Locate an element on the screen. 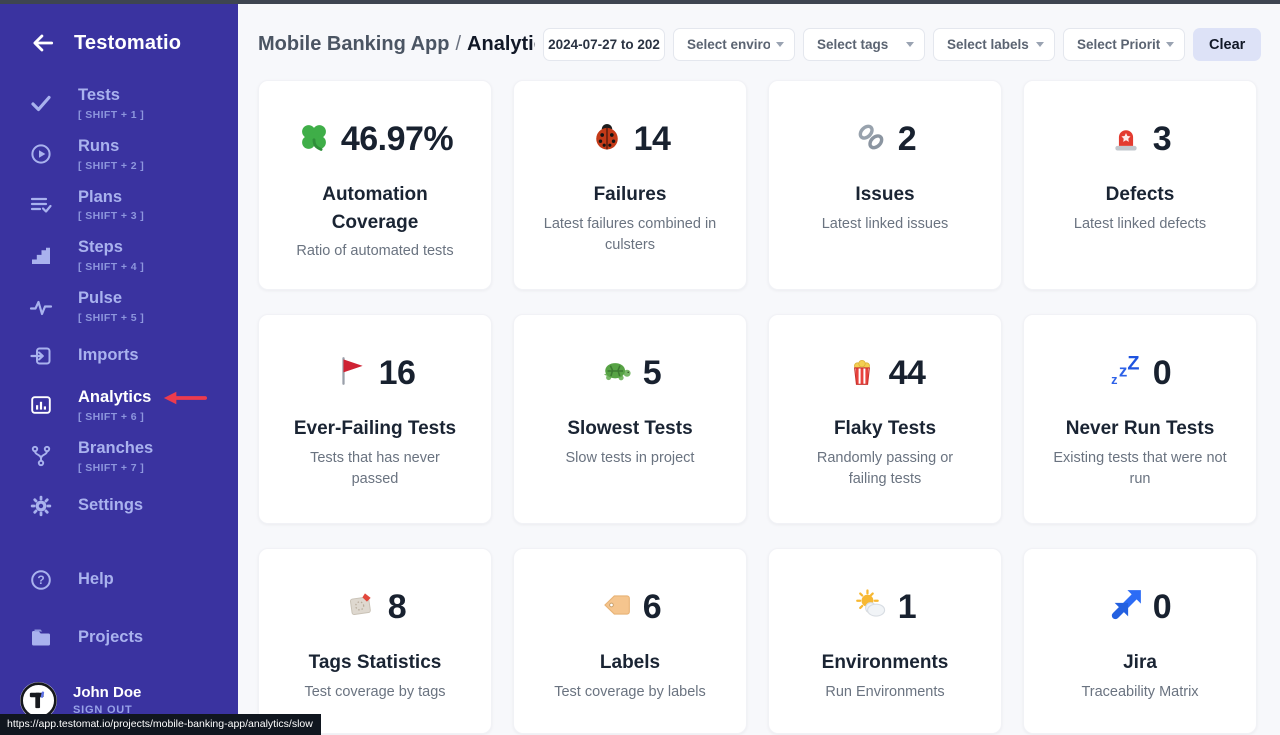 Image resolution: width=1280 pixels, height=735 pixels. card-title: Automation Coverage is located at coordinates (375, 208).